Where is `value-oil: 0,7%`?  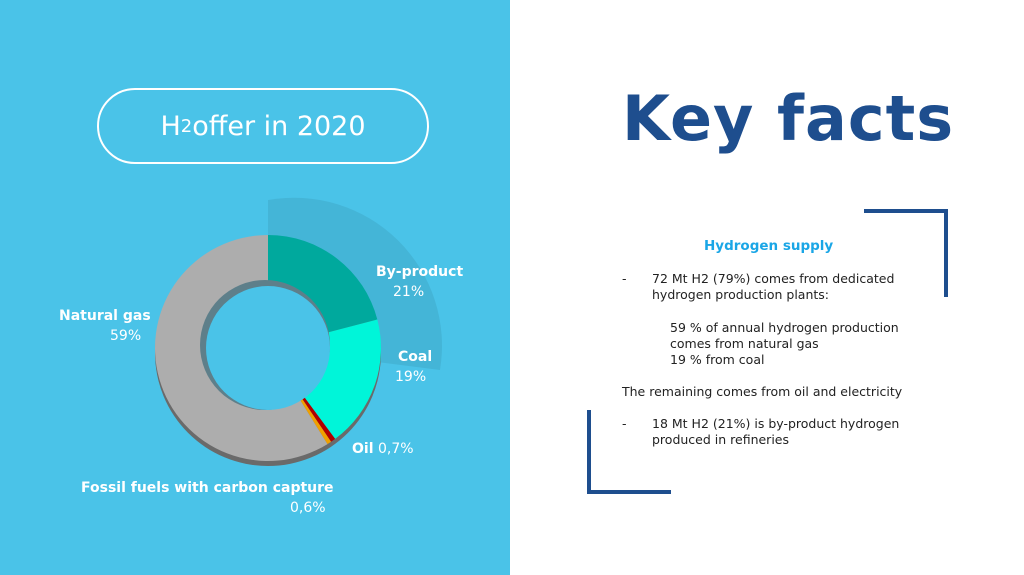 value-oil: 0,7% is located at coordinates (396, 449).